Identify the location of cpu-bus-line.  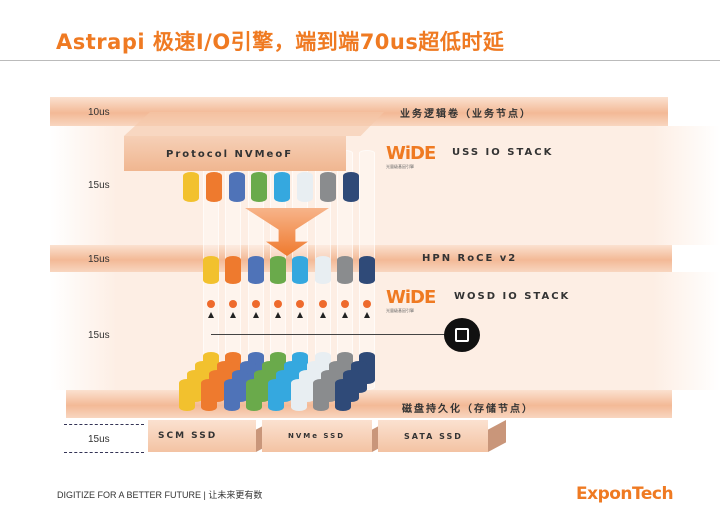
(328, 334).